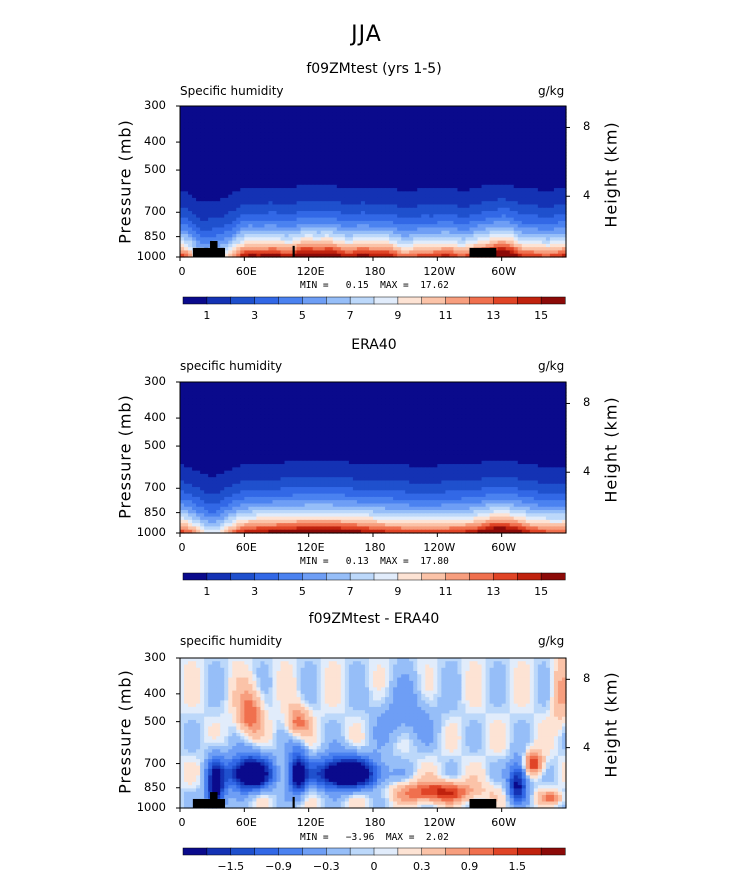  What do you see at coordinates (373, 458) in the screenshot?
I see `panel2-plot` at bounding box center [373, 458].